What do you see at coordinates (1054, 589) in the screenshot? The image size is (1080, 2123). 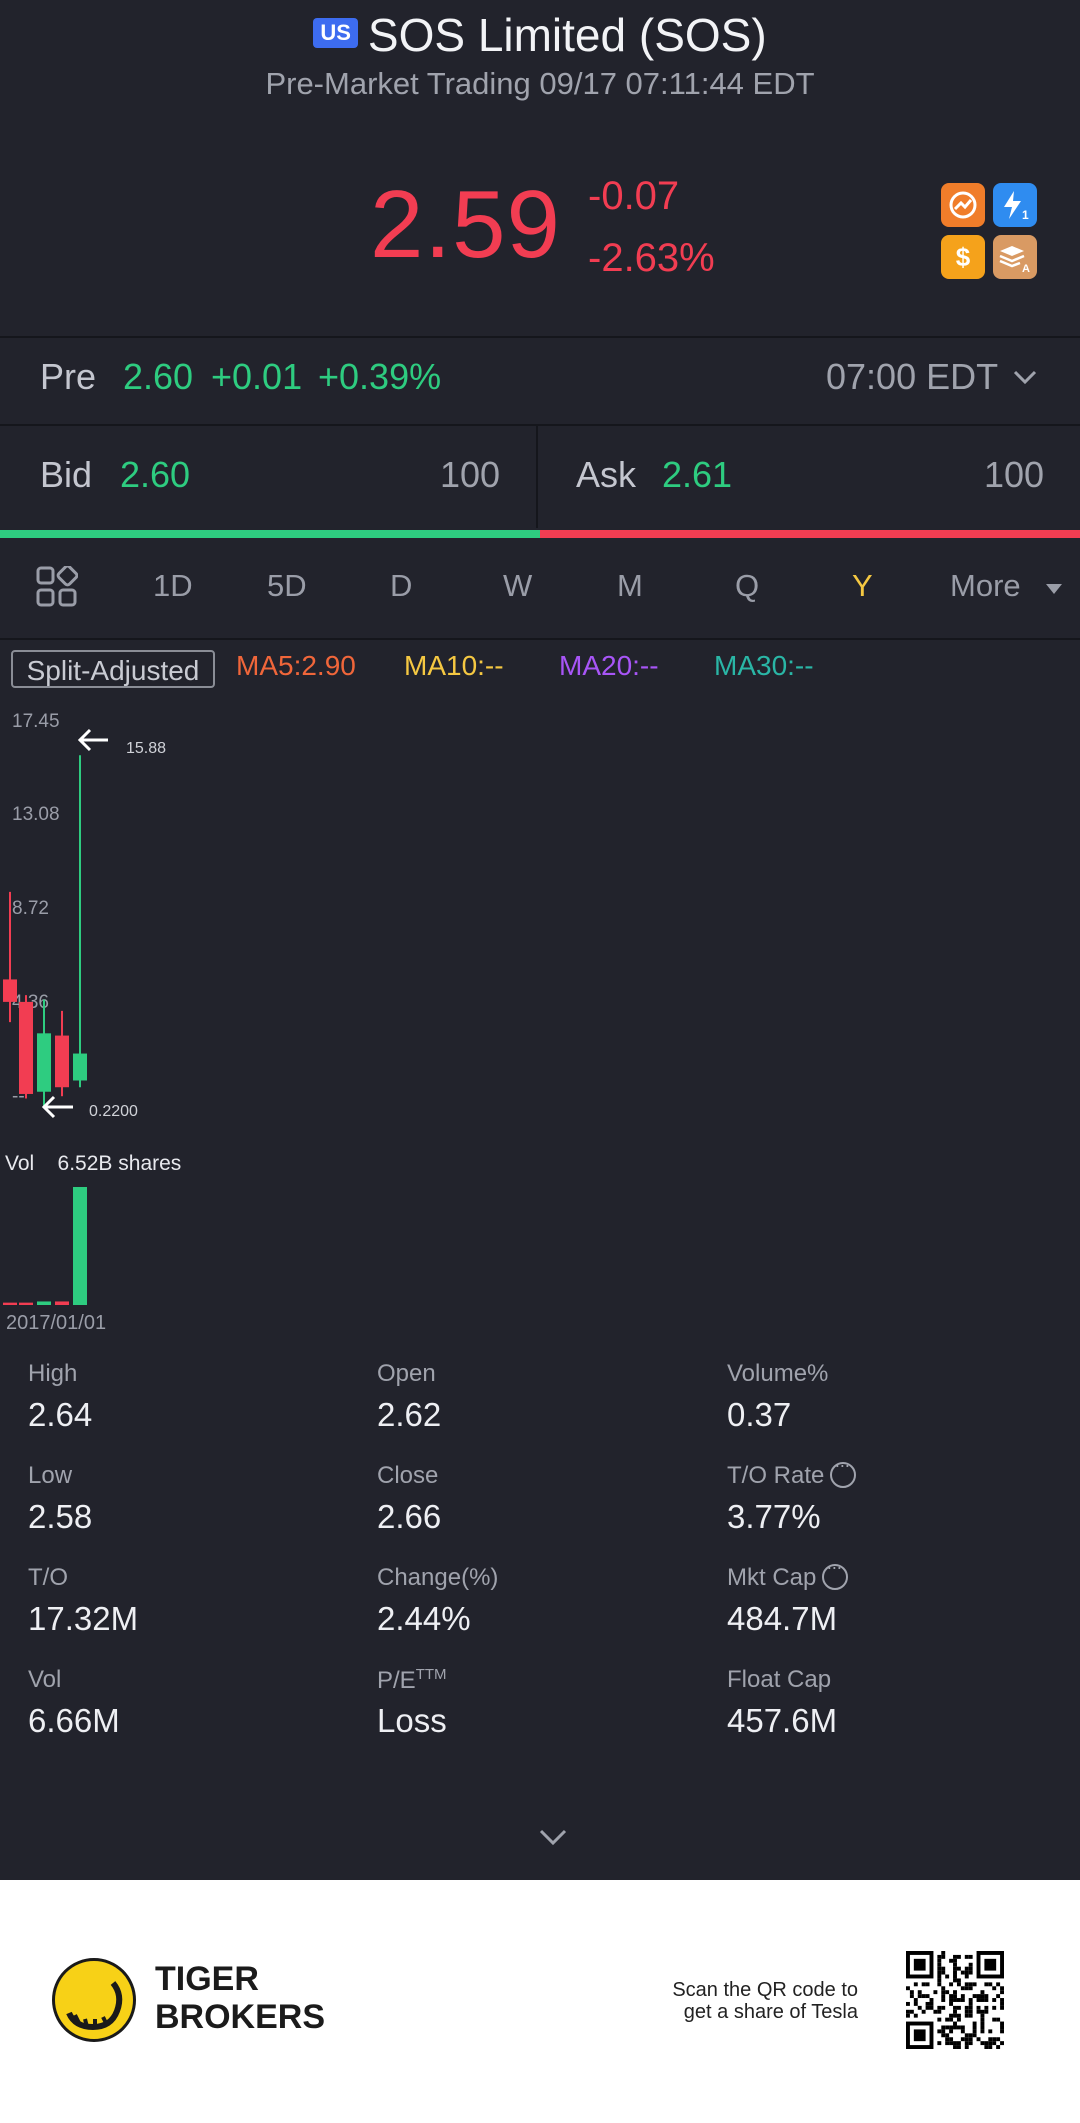 I see `caret-down-icon` at bounding box center [1054, 589].